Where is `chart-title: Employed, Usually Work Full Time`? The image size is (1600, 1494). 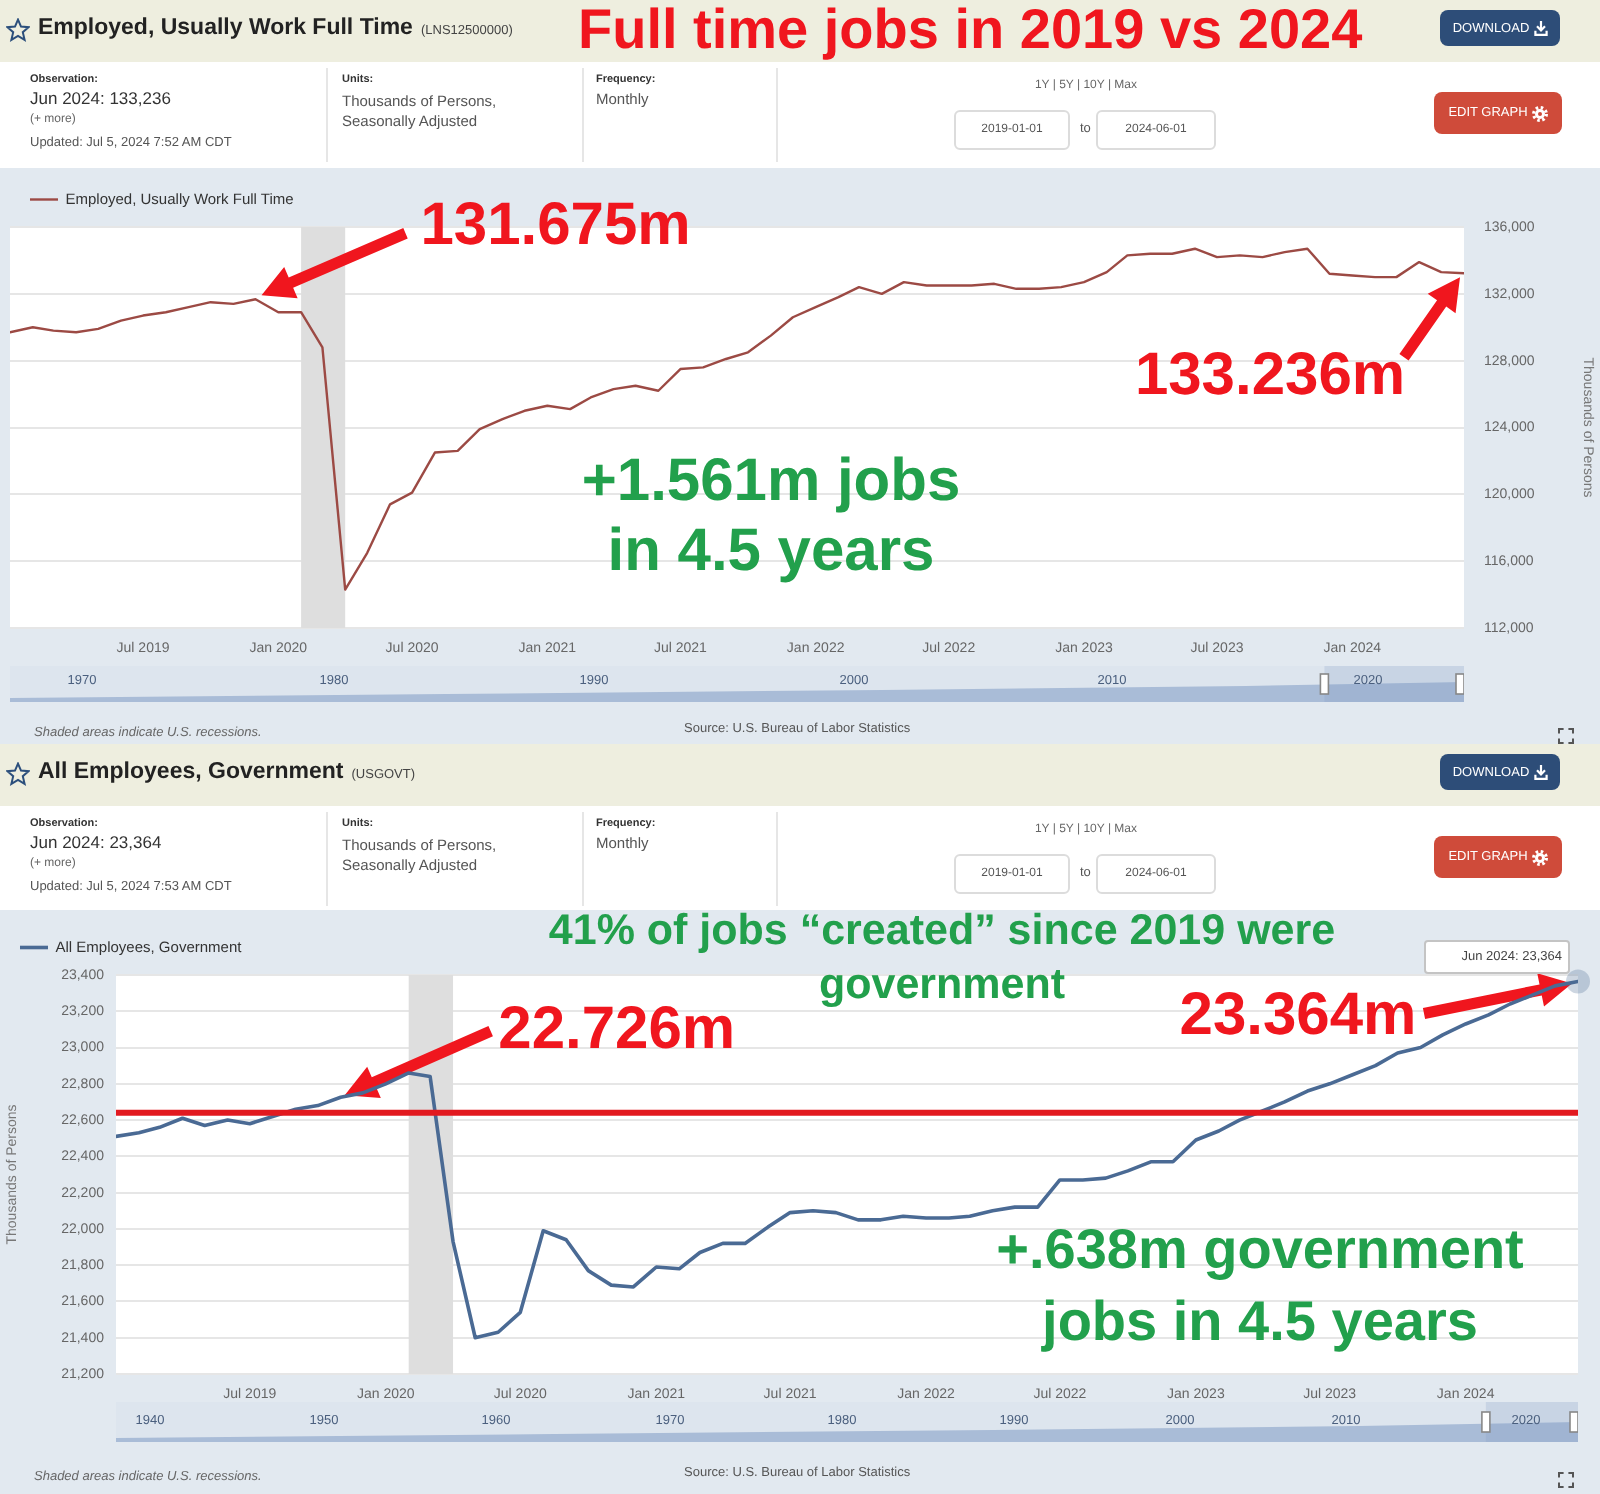 chart-title: Employed, Usually Work Full Time is located at coordinates (225, 28).